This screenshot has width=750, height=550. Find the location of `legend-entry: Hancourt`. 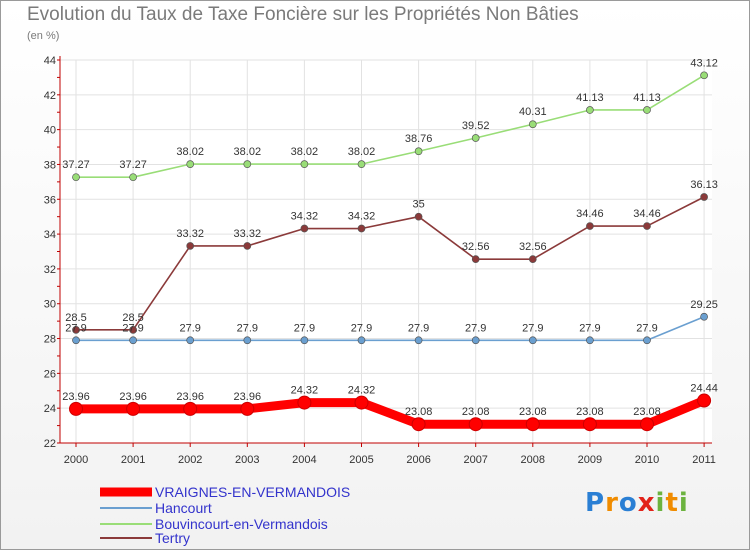

legend-entry: Hancourt is located at coordinates (183, 508).